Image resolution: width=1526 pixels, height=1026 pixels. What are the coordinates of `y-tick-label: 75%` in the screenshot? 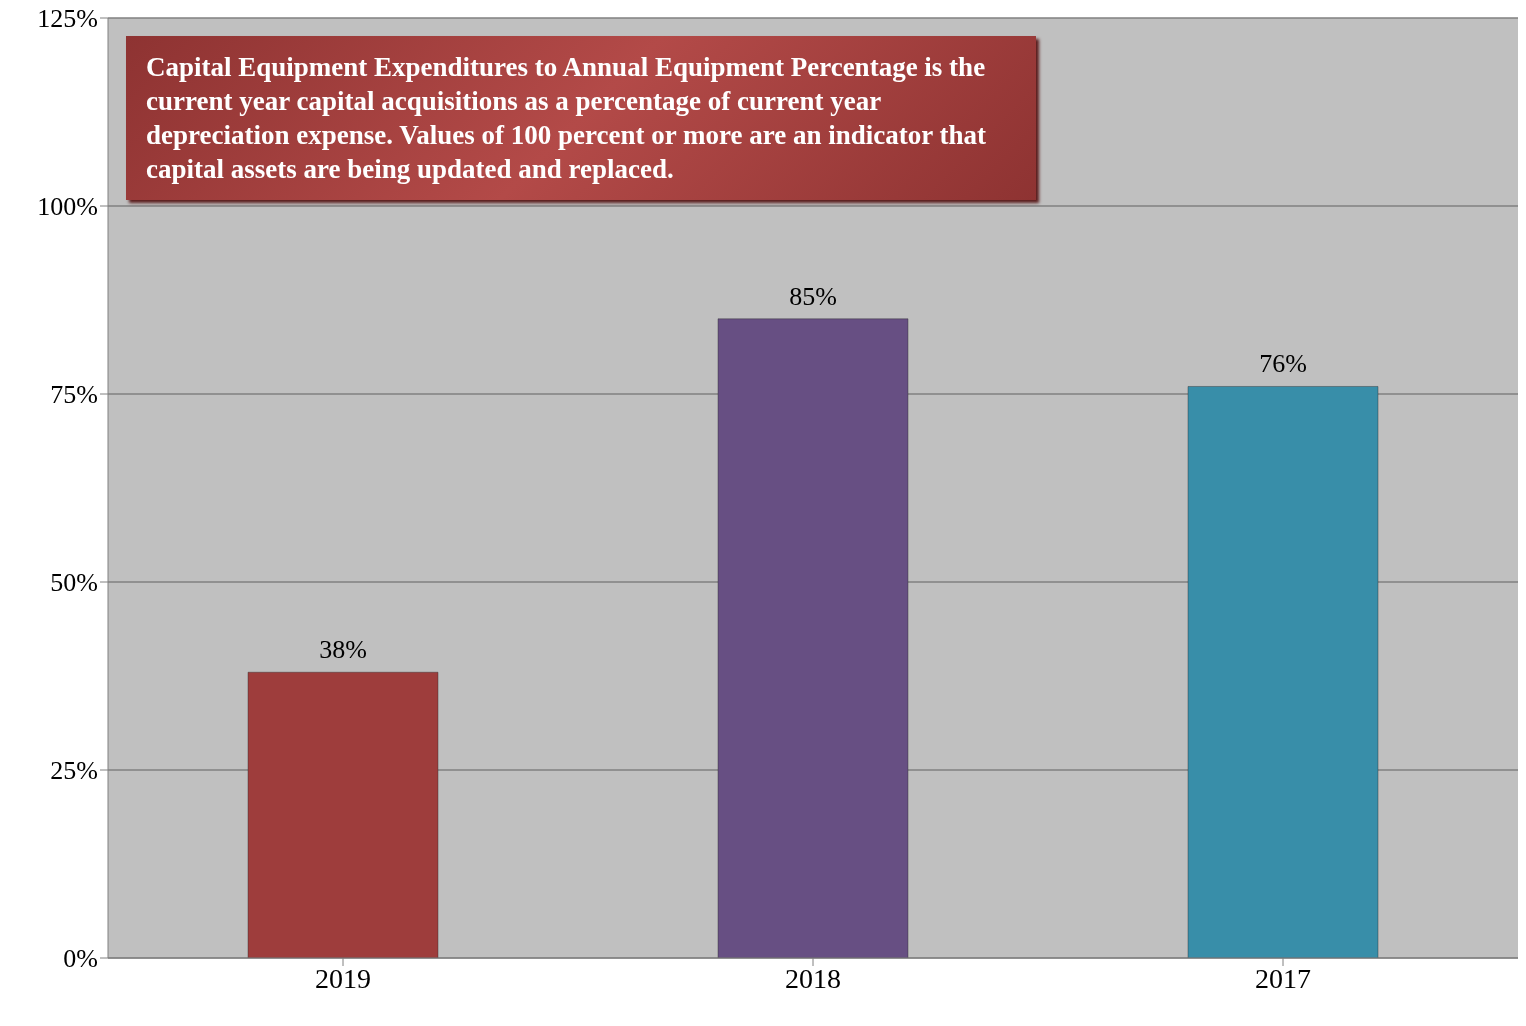 It's located at (74, 395).